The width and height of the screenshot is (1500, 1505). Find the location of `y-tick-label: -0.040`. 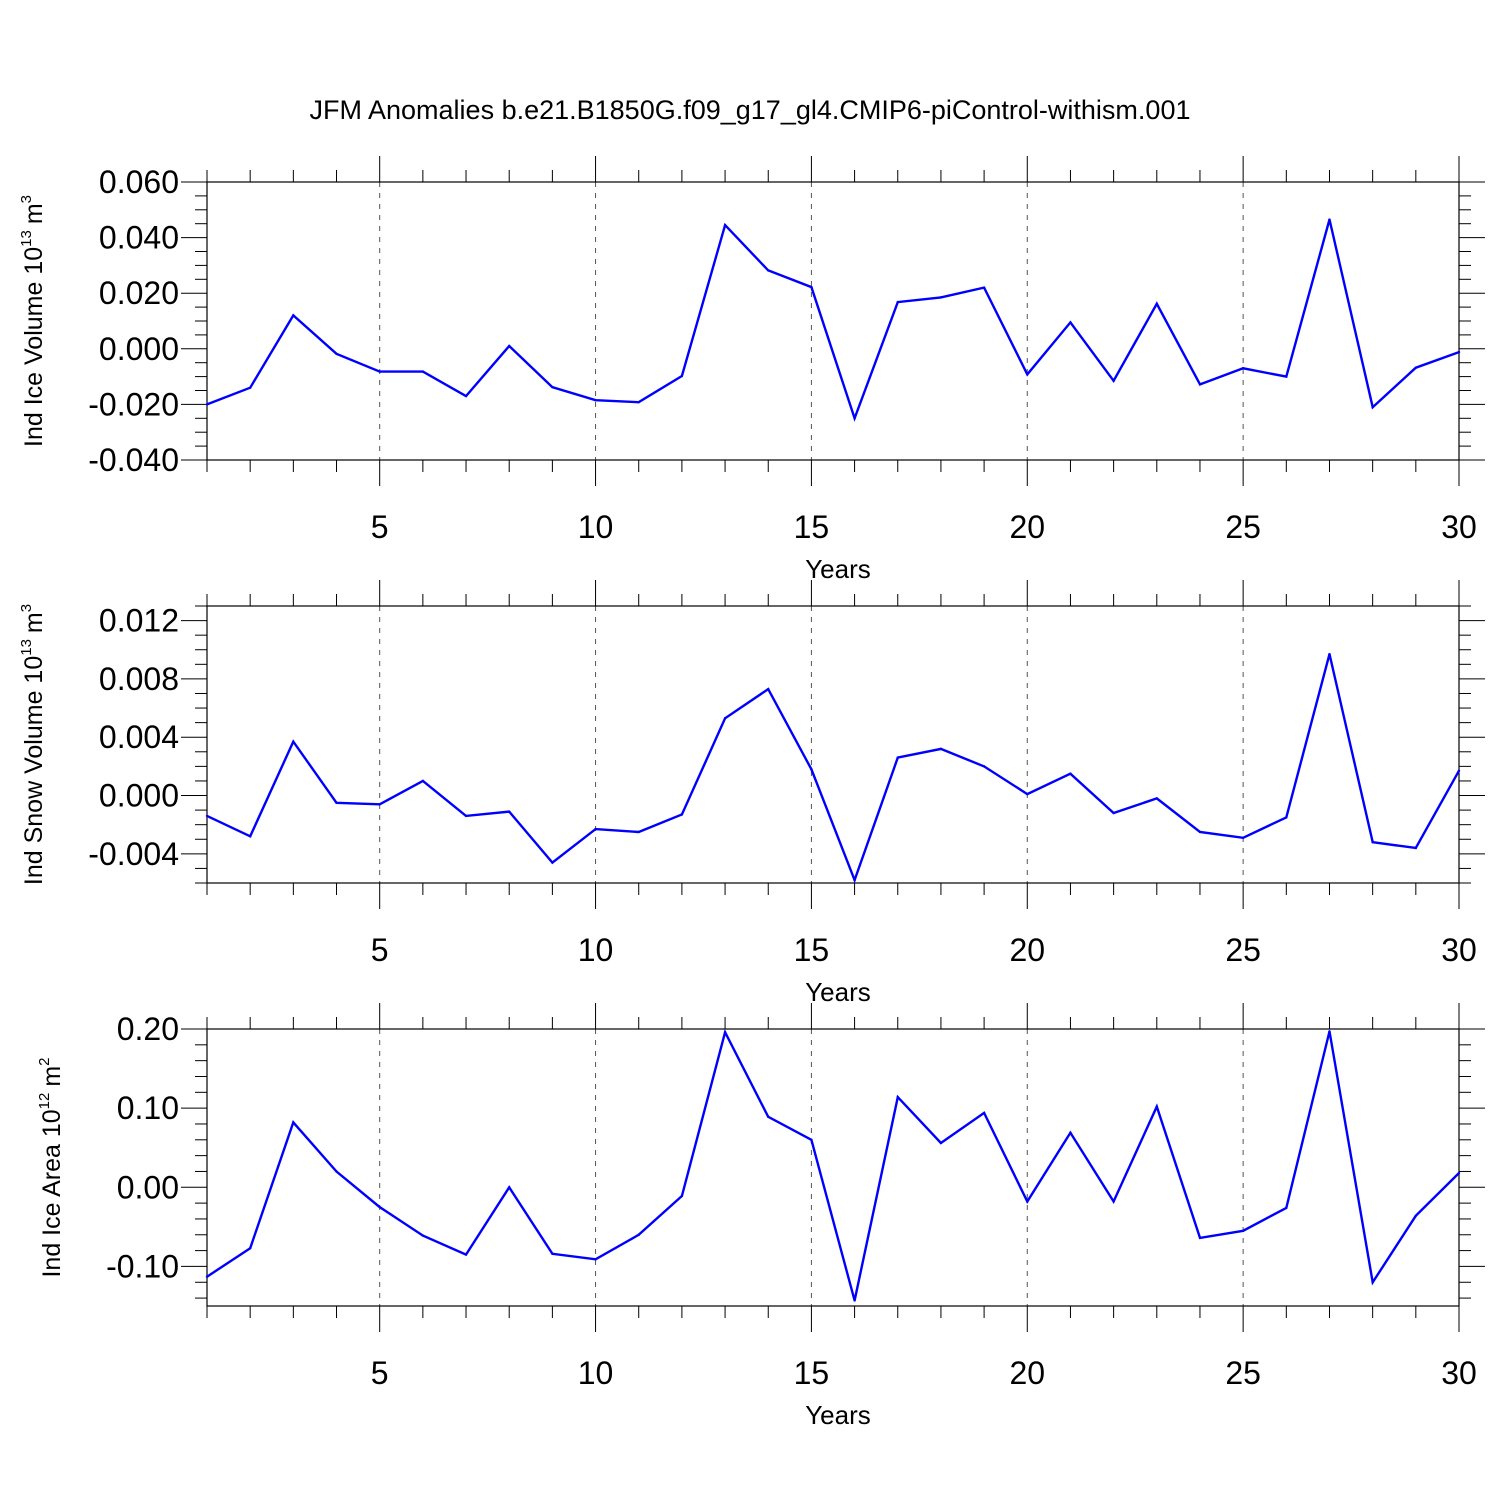

y-tick-label: -0.040 is located at coordinates (133, 460).